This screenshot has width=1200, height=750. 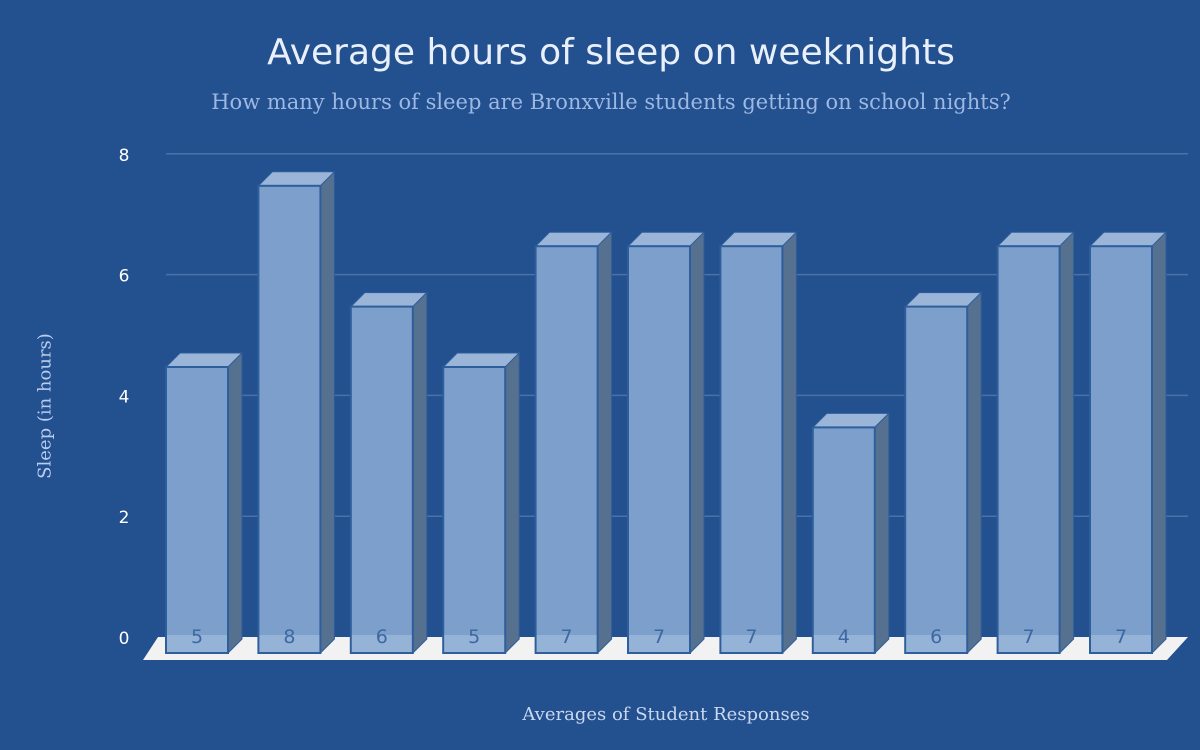 What do you see at coordinates (289, 637) in the screenshot?
I see `data-label: 8` at bounding box center [289, 637].